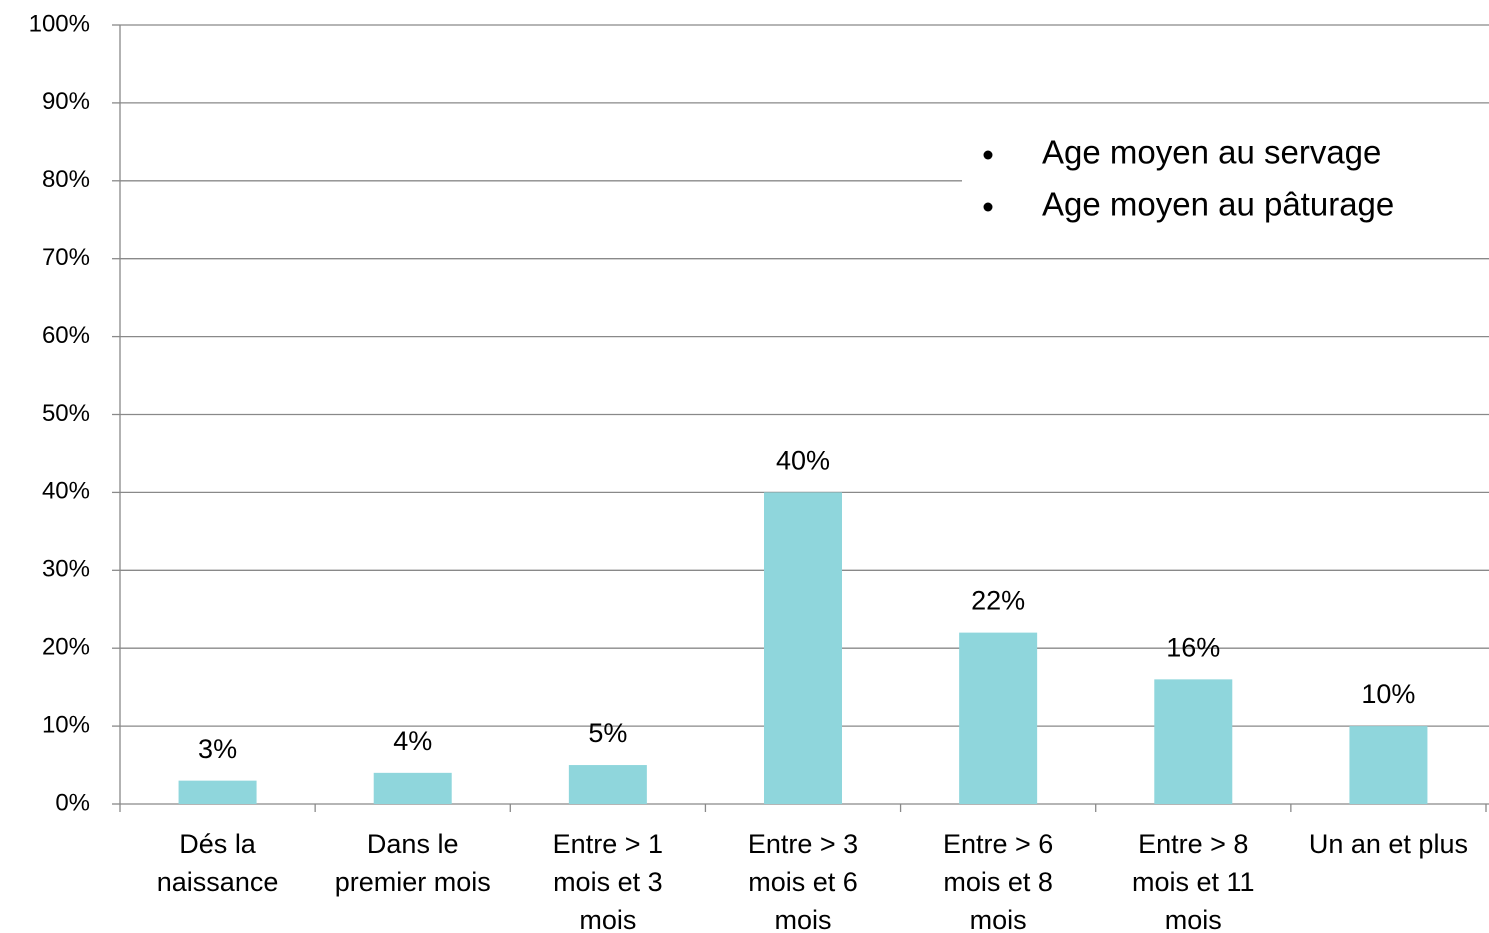  I want to click on value-label: 10%, so click(1388, 694).